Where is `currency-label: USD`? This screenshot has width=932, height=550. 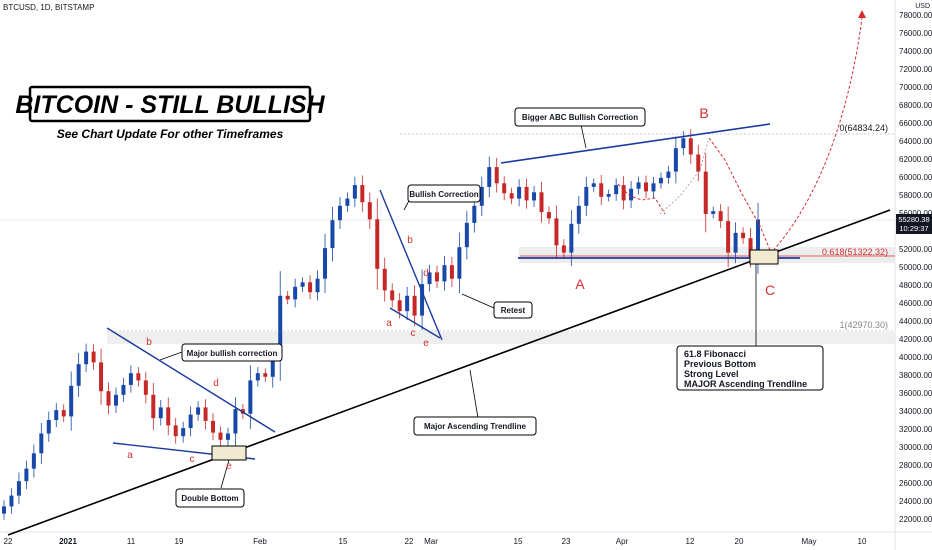 currency-label: USD is located at coordinates (922, 6).